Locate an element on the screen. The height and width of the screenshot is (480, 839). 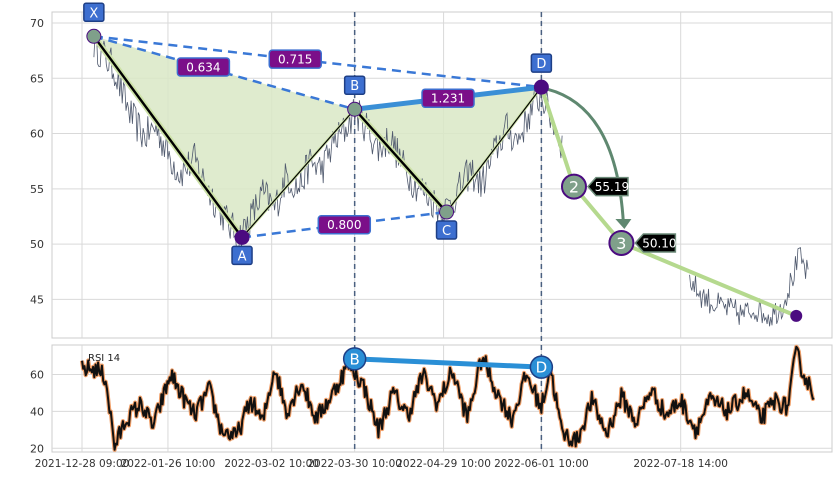
x-tick-label: 2022-01-26 10:00 is located at coordinates (168, 464).